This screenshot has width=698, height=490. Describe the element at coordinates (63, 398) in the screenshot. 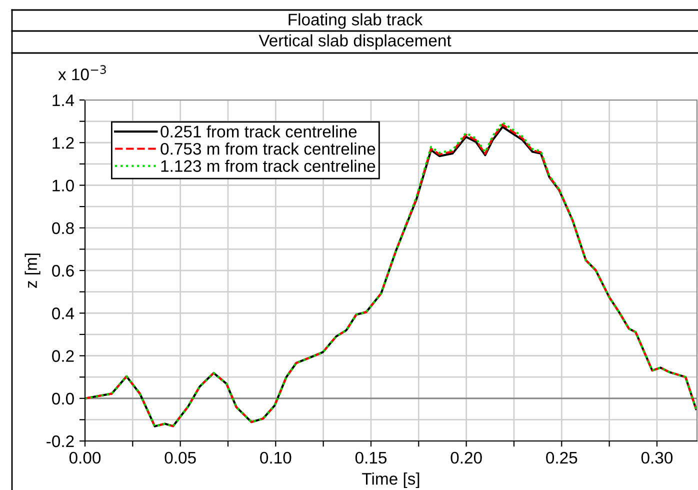

I see `y-tick-label: 0.0` at that location.